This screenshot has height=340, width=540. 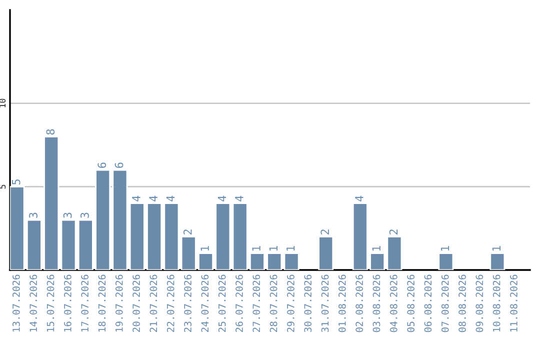 What do you see at coordinates (170, 303) in the screenshot?
I see `x-tick-label: 22.07.2026` at bounding box center [170, 303].